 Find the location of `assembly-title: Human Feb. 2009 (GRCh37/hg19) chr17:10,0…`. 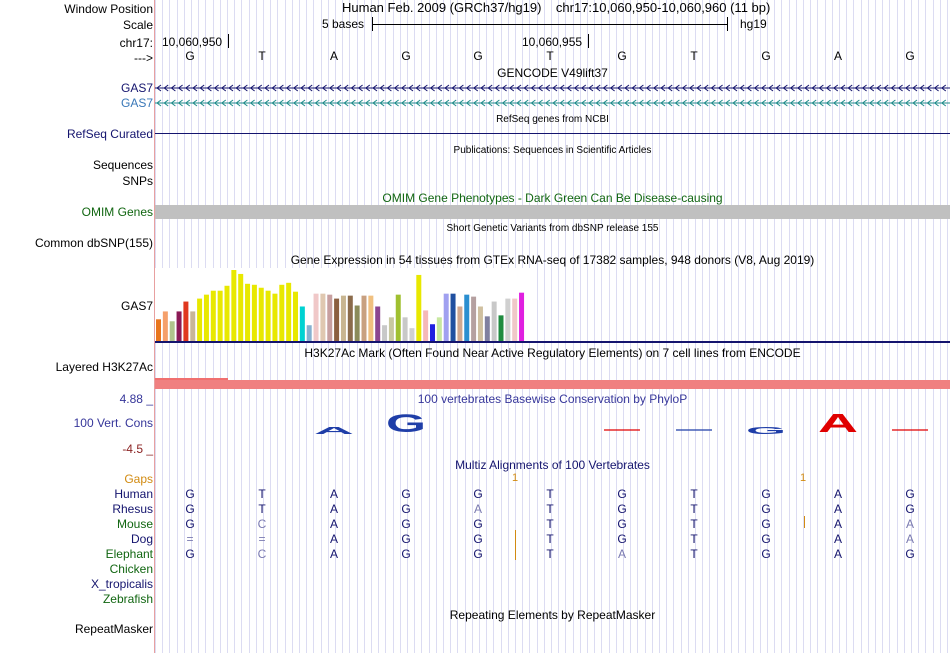

assembly-title: Human Feb. 2009 (GRCh37/hg19) chr17:10,0… is located at coordinates (556, 7).